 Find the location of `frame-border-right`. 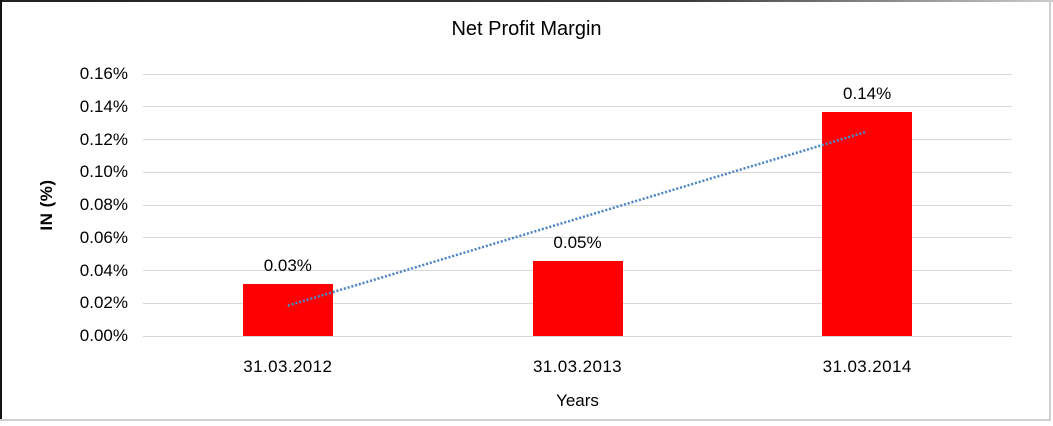

frame-border-right is located at coordinates (1050, 210).